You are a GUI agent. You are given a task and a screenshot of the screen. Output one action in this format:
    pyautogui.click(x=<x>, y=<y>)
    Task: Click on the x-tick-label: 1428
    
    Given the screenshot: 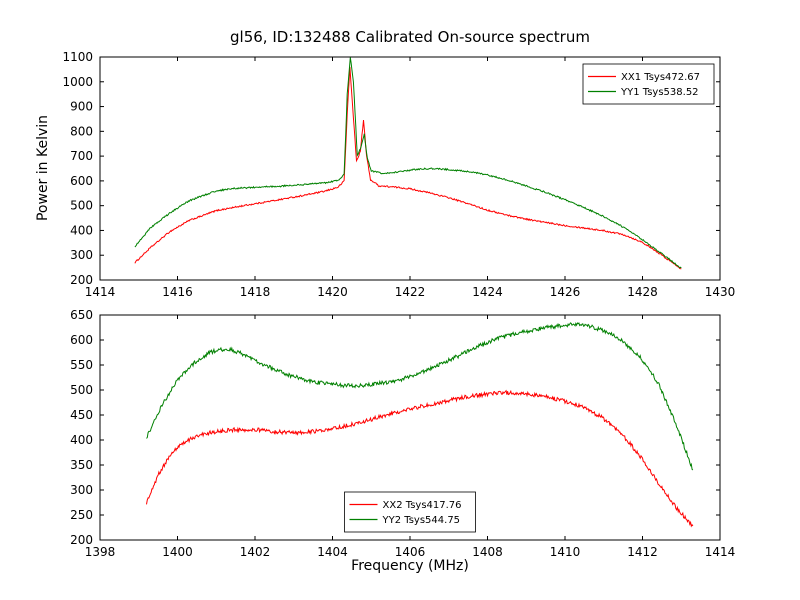 What is the action you would take?
    pyautogui.click(x=642, y=292)
    